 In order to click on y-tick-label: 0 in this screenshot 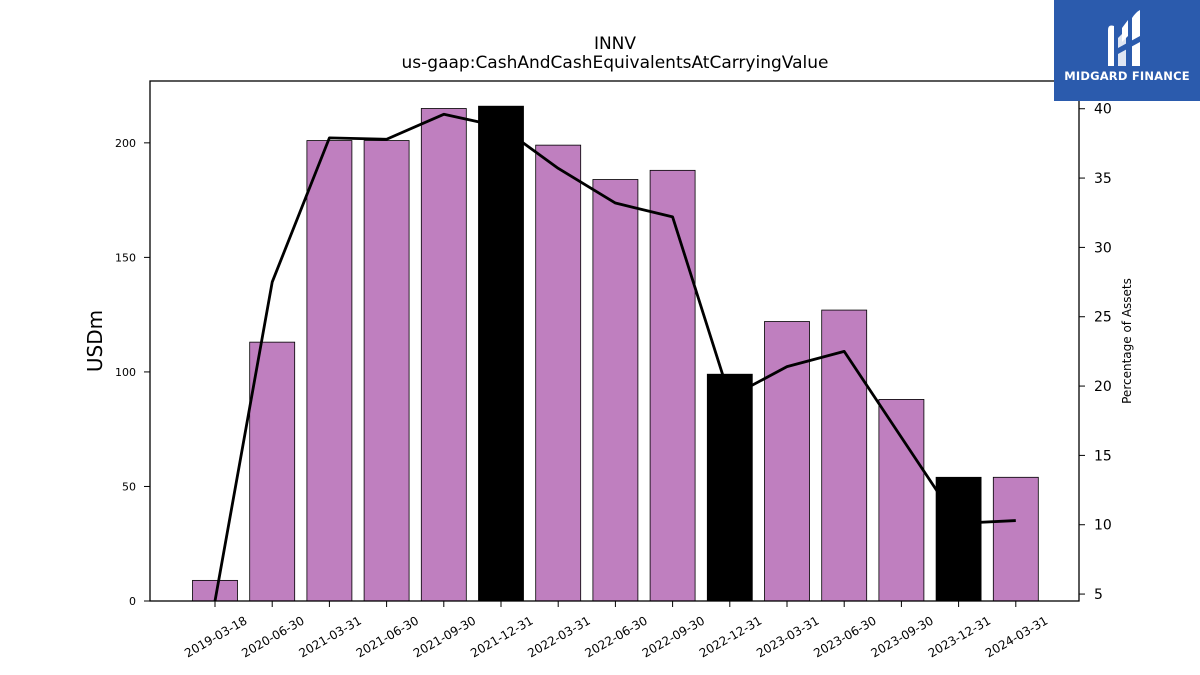, I will do `click(132, 601)`.